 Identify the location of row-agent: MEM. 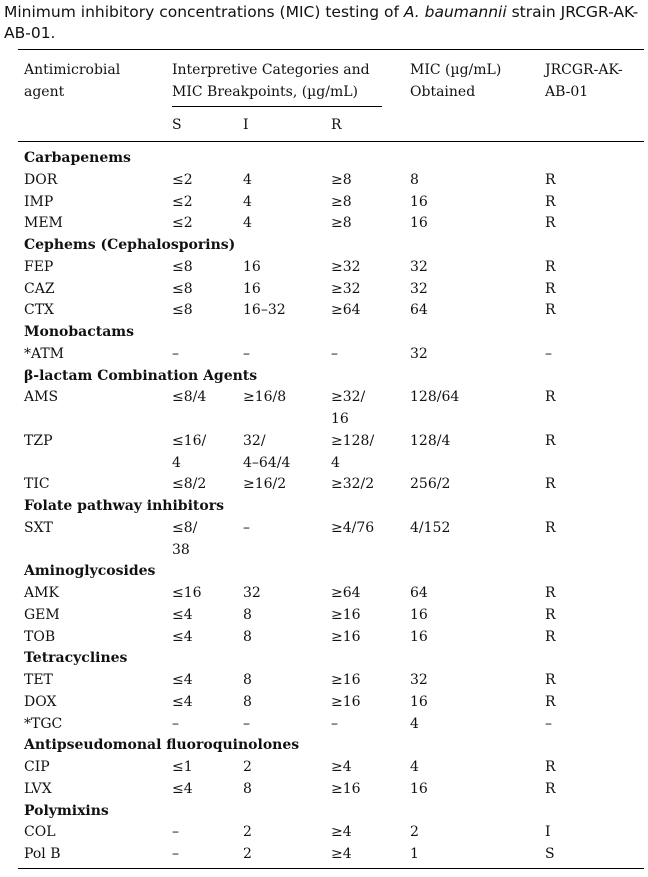
(43, 223).